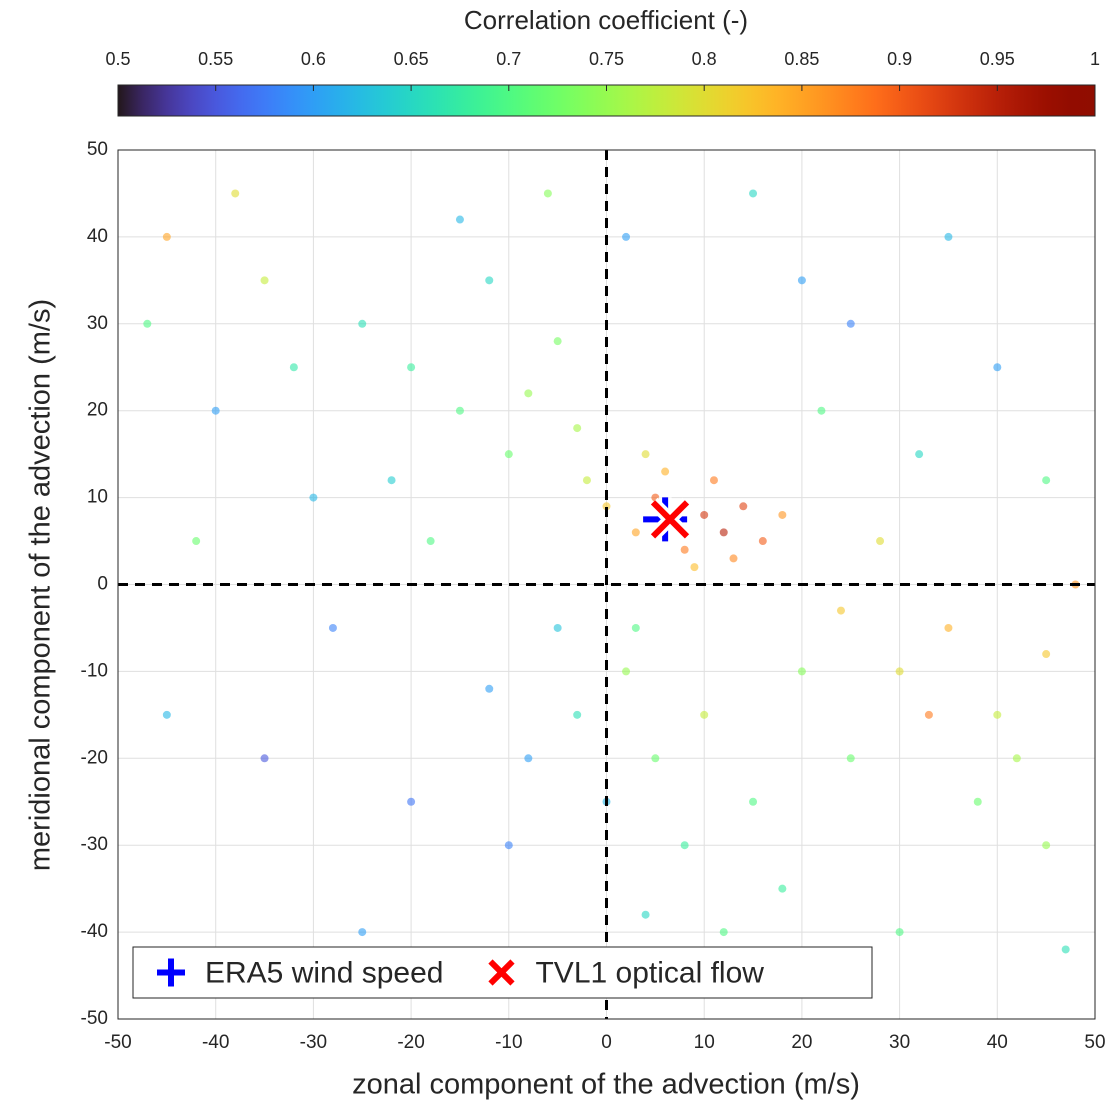 This screenshot has height=1108, width=1107. Describe the element at coordinates (606, 59) in the screenshot. I see `colorbar-tick-label: 0.75` at that location.